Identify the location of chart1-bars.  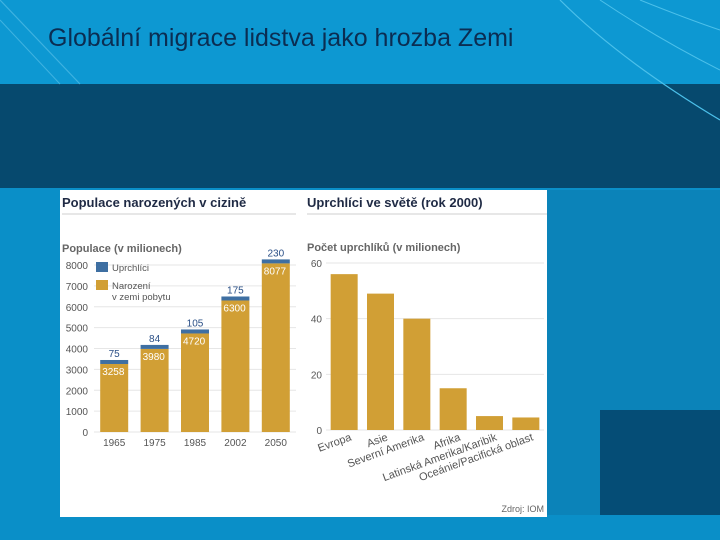
(195, 345).